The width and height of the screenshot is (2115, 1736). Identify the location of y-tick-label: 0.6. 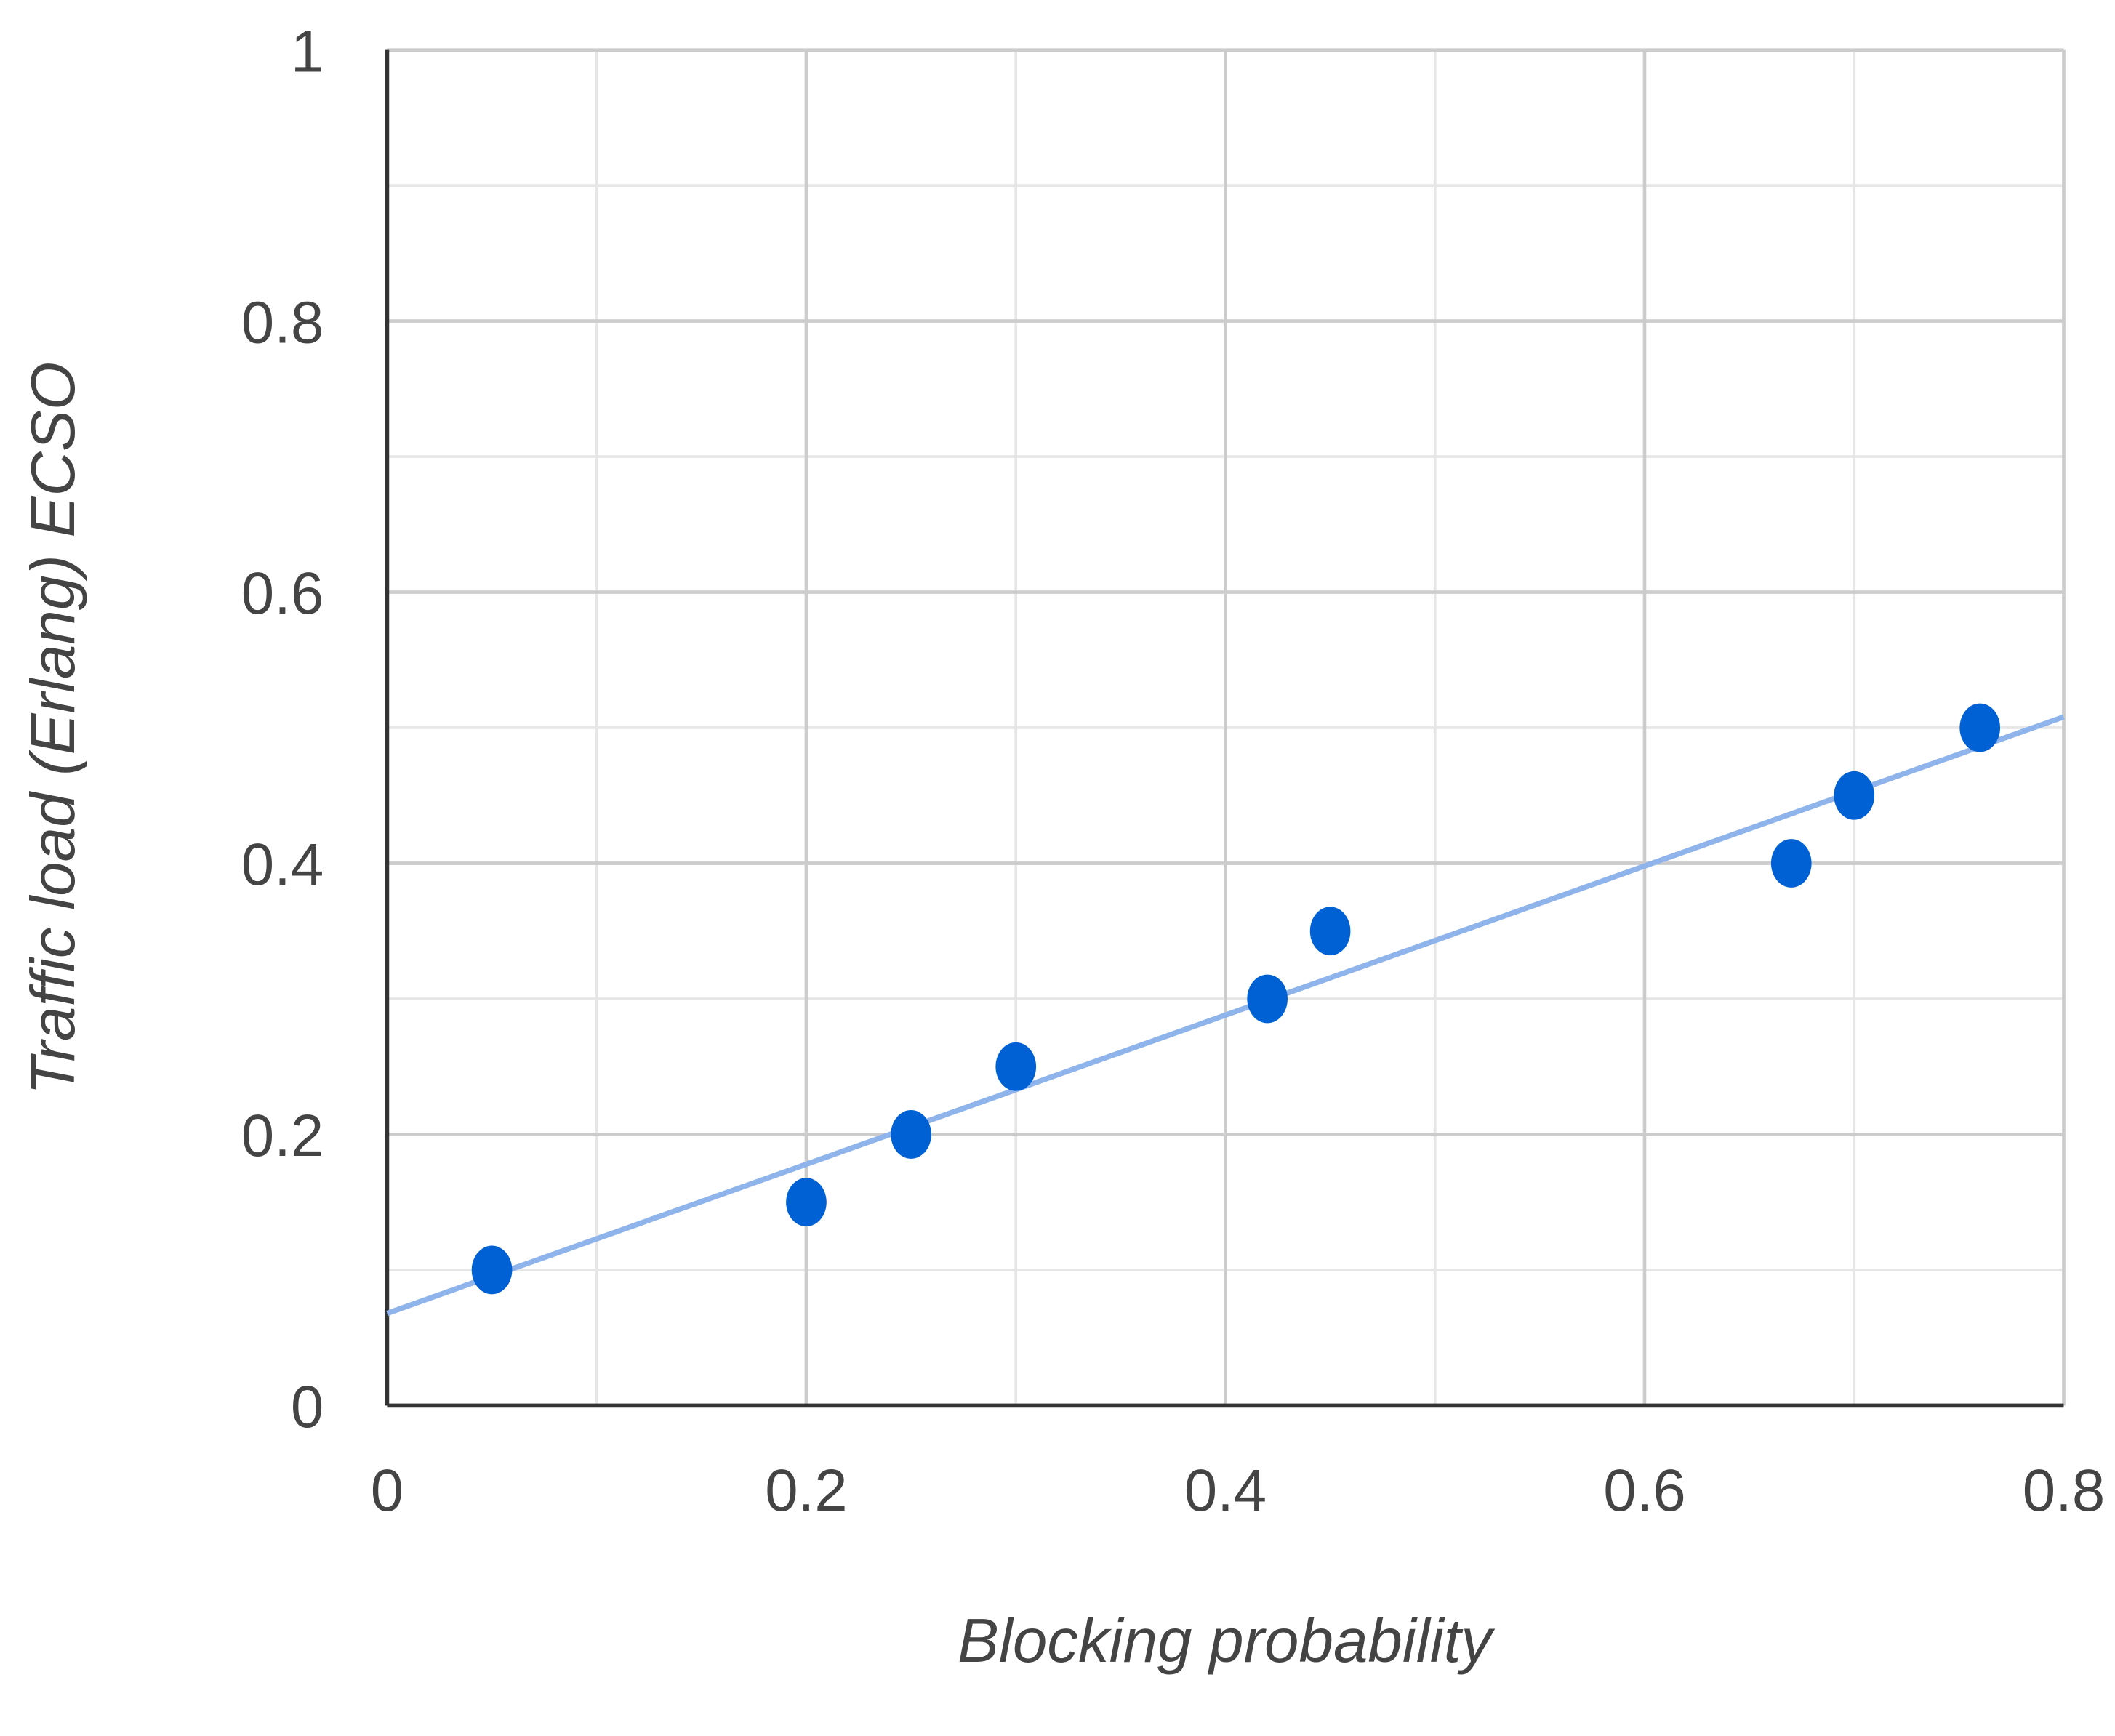
(283, 593).